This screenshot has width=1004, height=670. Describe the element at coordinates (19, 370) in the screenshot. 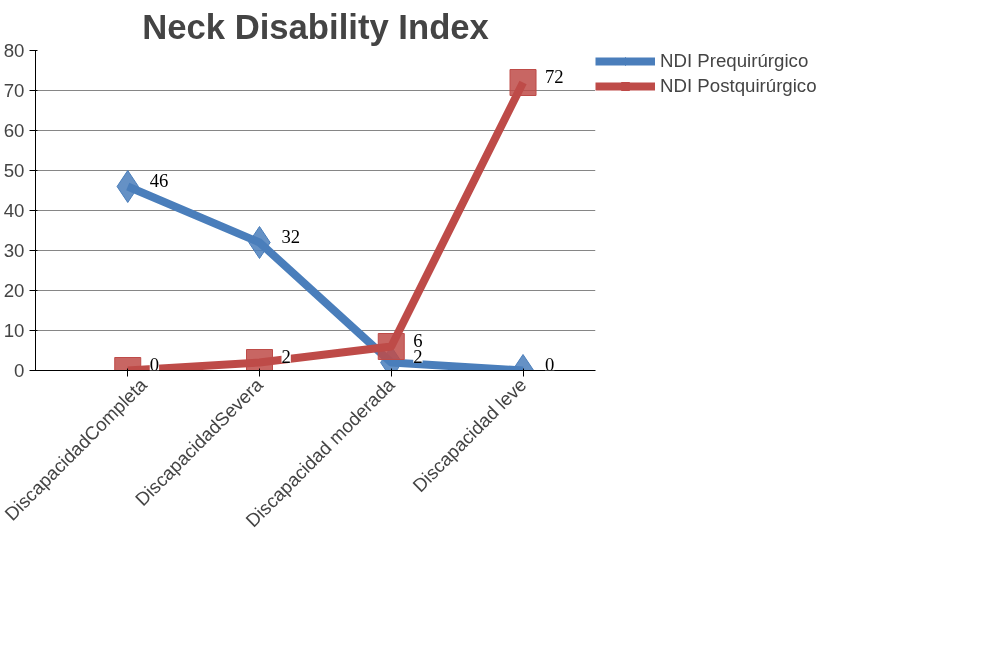

I see `y-tick-label: 0` at that location.